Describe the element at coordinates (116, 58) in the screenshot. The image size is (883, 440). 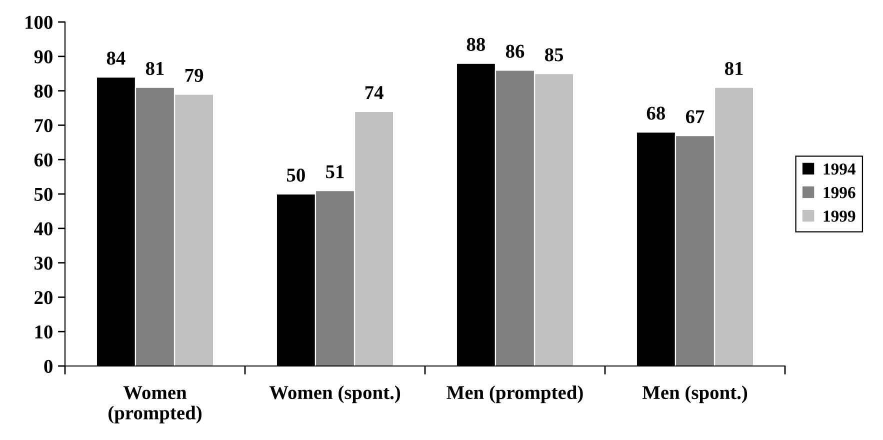
I see `data-label: 84` at that location.